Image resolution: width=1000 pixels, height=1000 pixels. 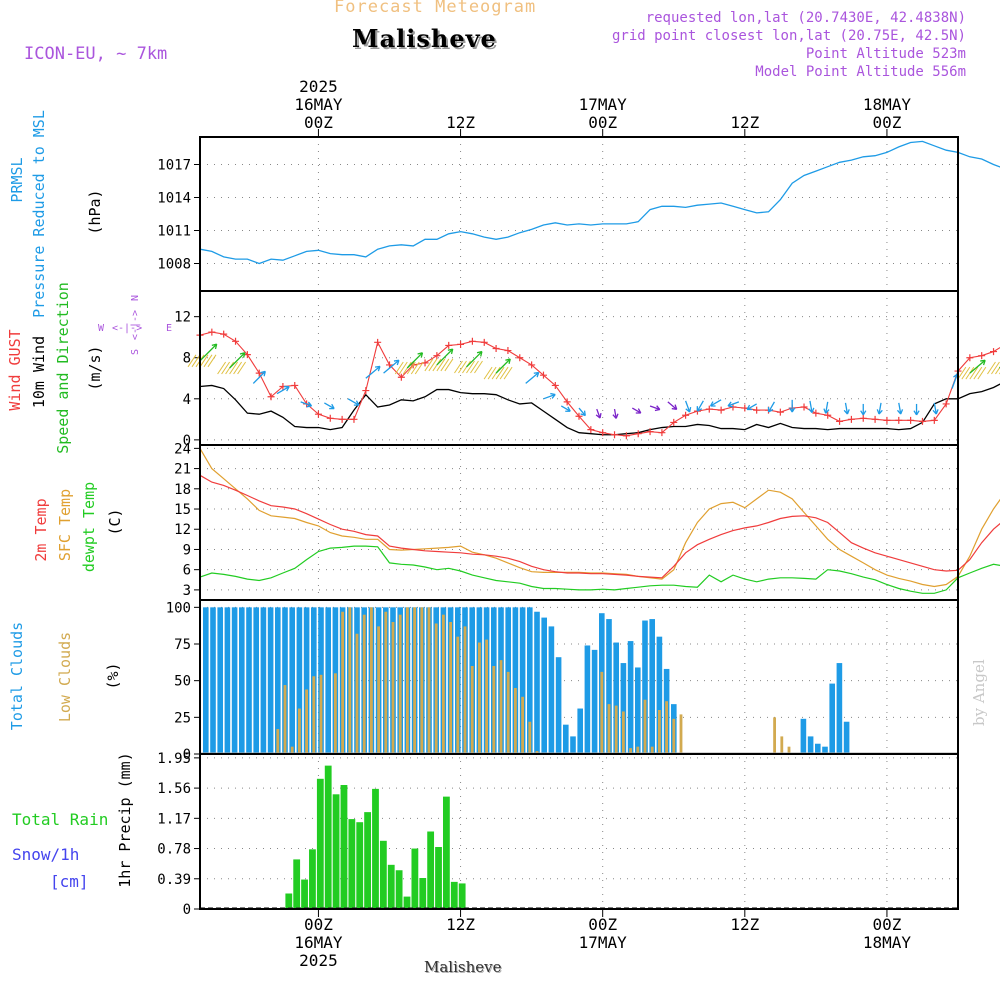 I want to click on y-tick-label: 4, so click(x=187, y=400).